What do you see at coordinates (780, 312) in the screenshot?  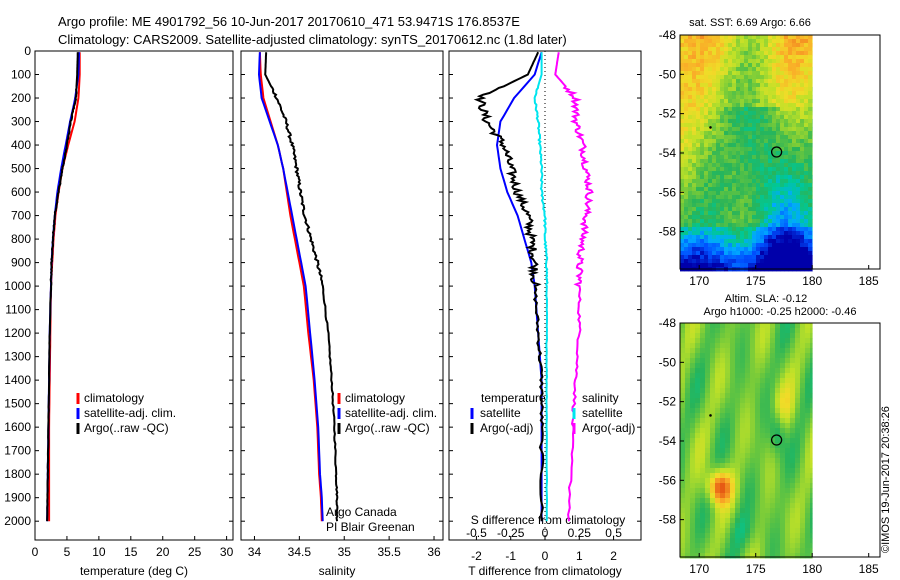 I see `sla-map-subtitle: Argo h1000: -0.25 h2000: -0.46` at bounding box center [780, 312].